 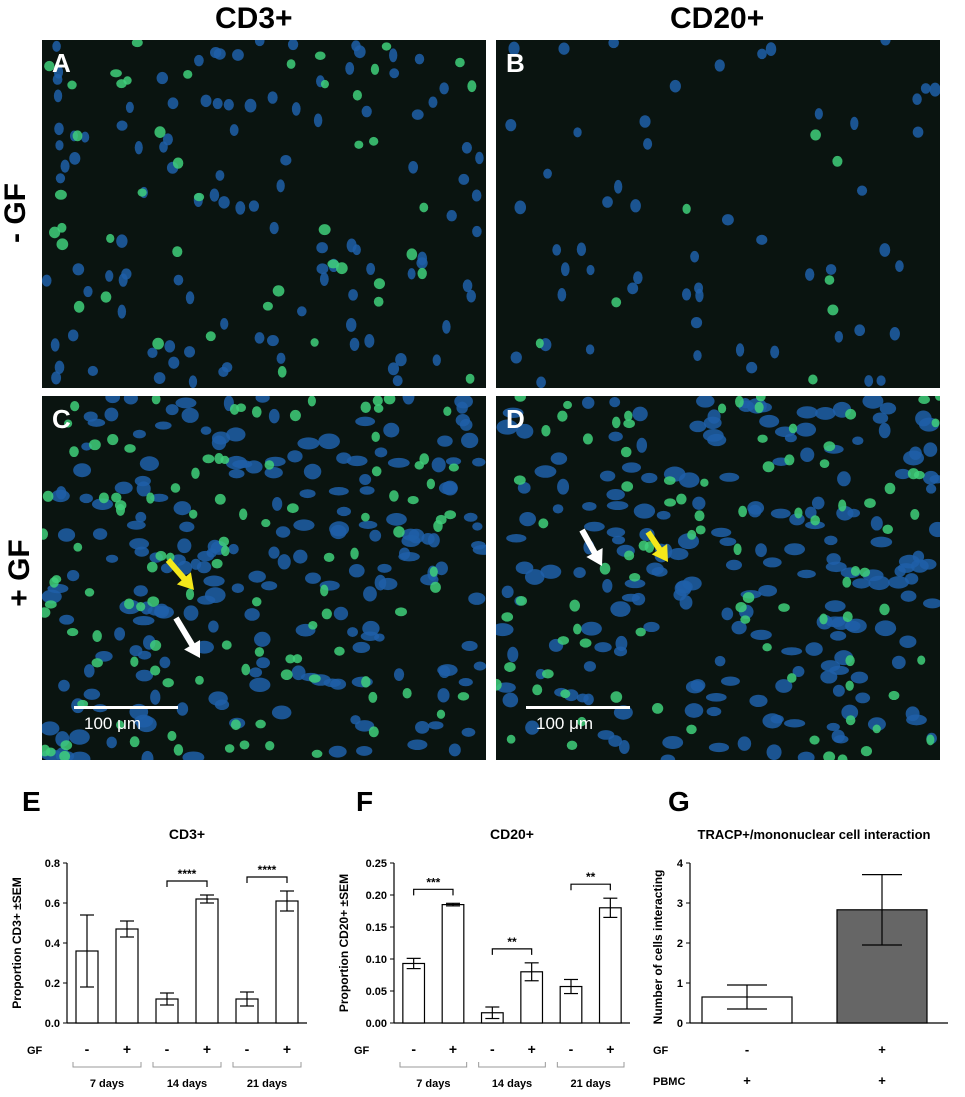 What do you see at coordinates (16, 213) in the screenshot?
I see `row-title-minus-gf: - GF` at bounding box center [16, 213].